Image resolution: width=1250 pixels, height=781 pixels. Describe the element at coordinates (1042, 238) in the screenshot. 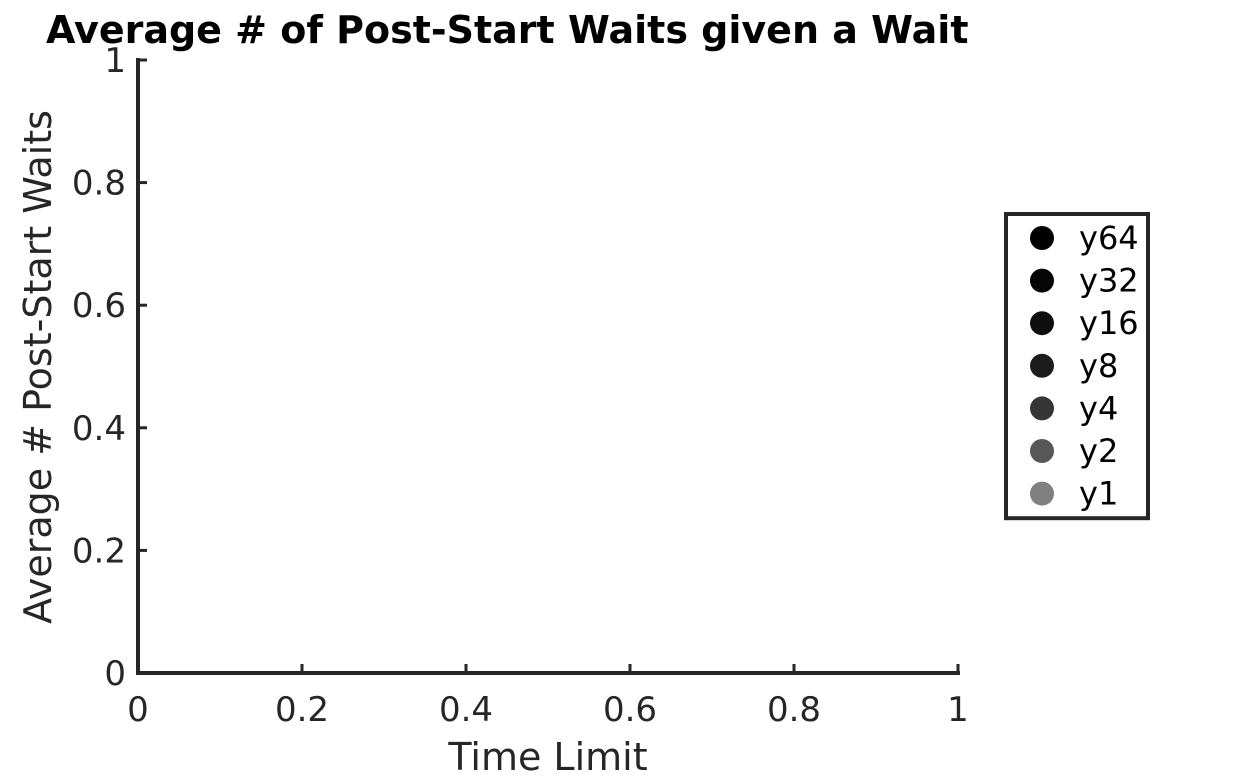

I see `legend-marker-y64` at that location.